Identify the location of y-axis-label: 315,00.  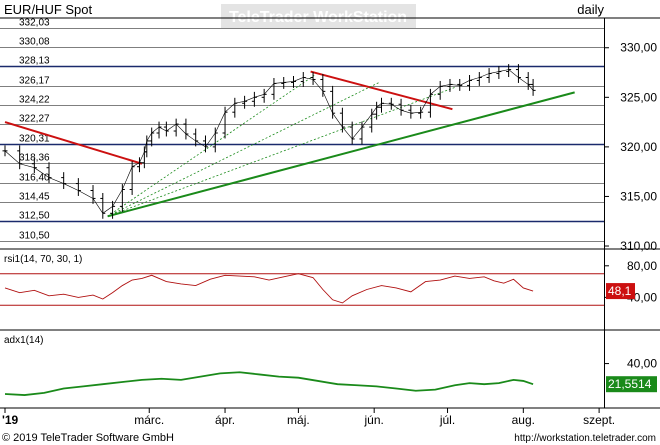
(638, 196).